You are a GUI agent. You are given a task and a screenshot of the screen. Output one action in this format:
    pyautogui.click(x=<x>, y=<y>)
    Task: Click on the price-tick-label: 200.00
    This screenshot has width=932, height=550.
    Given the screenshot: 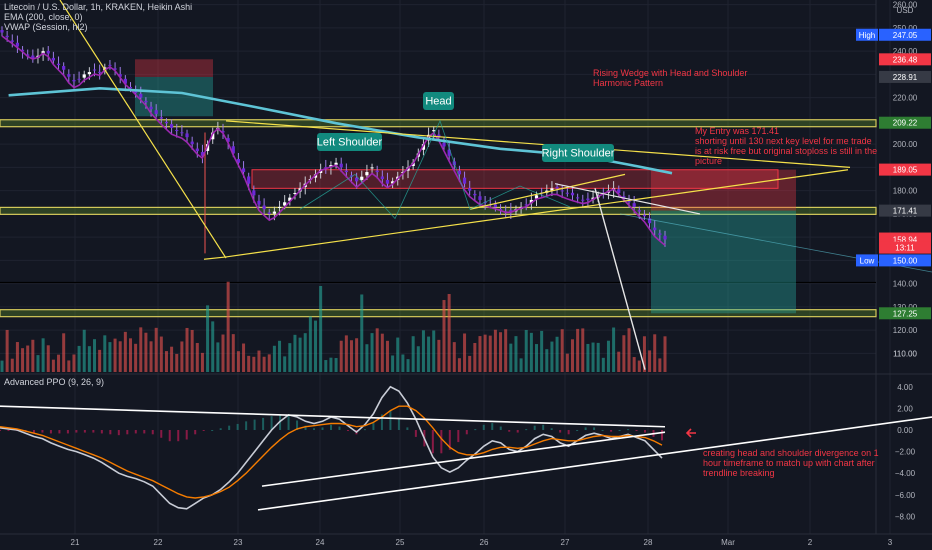 What is the action you would take?
    pyautogui.click(x=905, y=144)
    